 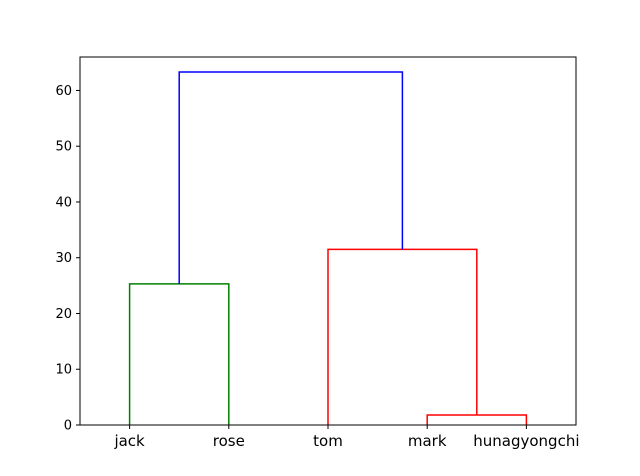 I want to click on leaf-label-rose: rose, so click(x=229, y=441).